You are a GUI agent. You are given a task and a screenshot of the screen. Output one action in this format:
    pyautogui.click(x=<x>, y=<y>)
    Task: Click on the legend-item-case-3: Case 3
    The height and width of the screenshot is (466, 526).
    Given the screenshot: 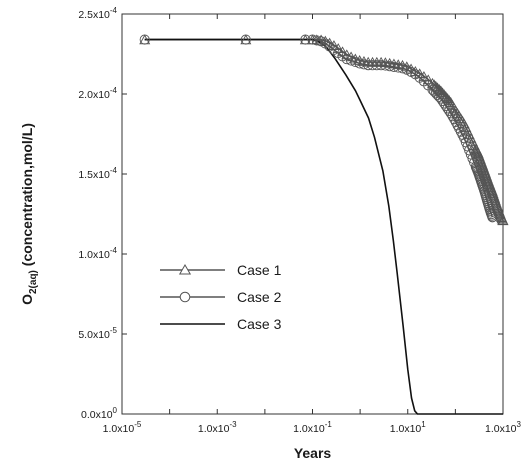 What is the action you would take?
    pyautogui.click(x=221, y=324)
    